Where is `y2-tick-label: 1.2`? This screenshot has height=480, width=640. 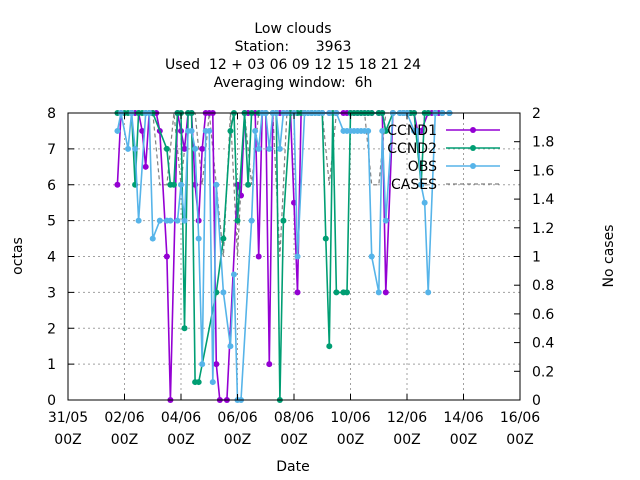 y2-tick-label: 1.2 is located at coordinates (543, 229).